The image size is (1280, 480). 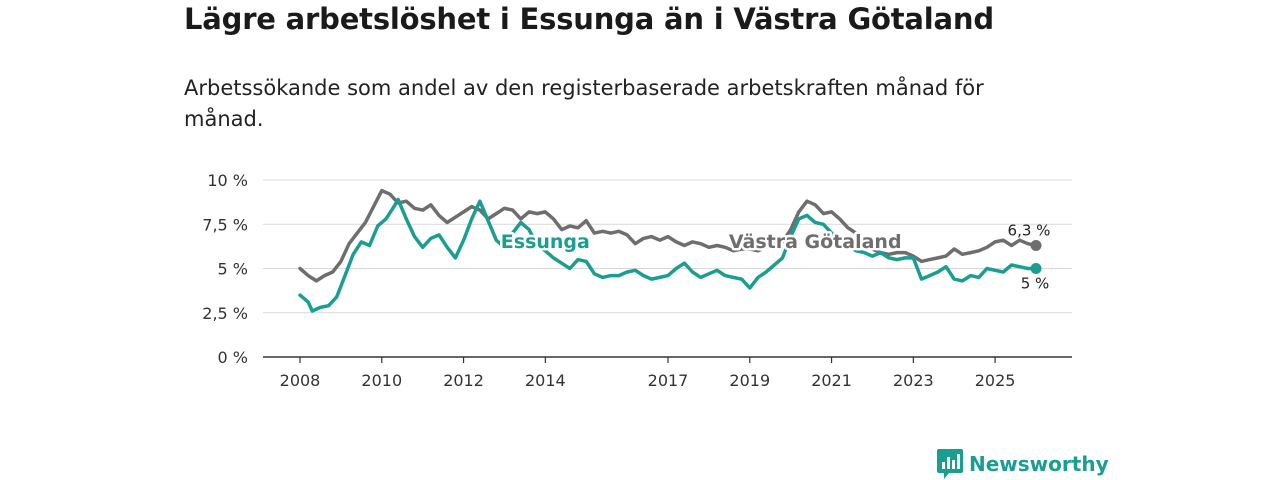 I want to click on series-end-dot-västra-götaland, so click(x=1036, y=245).